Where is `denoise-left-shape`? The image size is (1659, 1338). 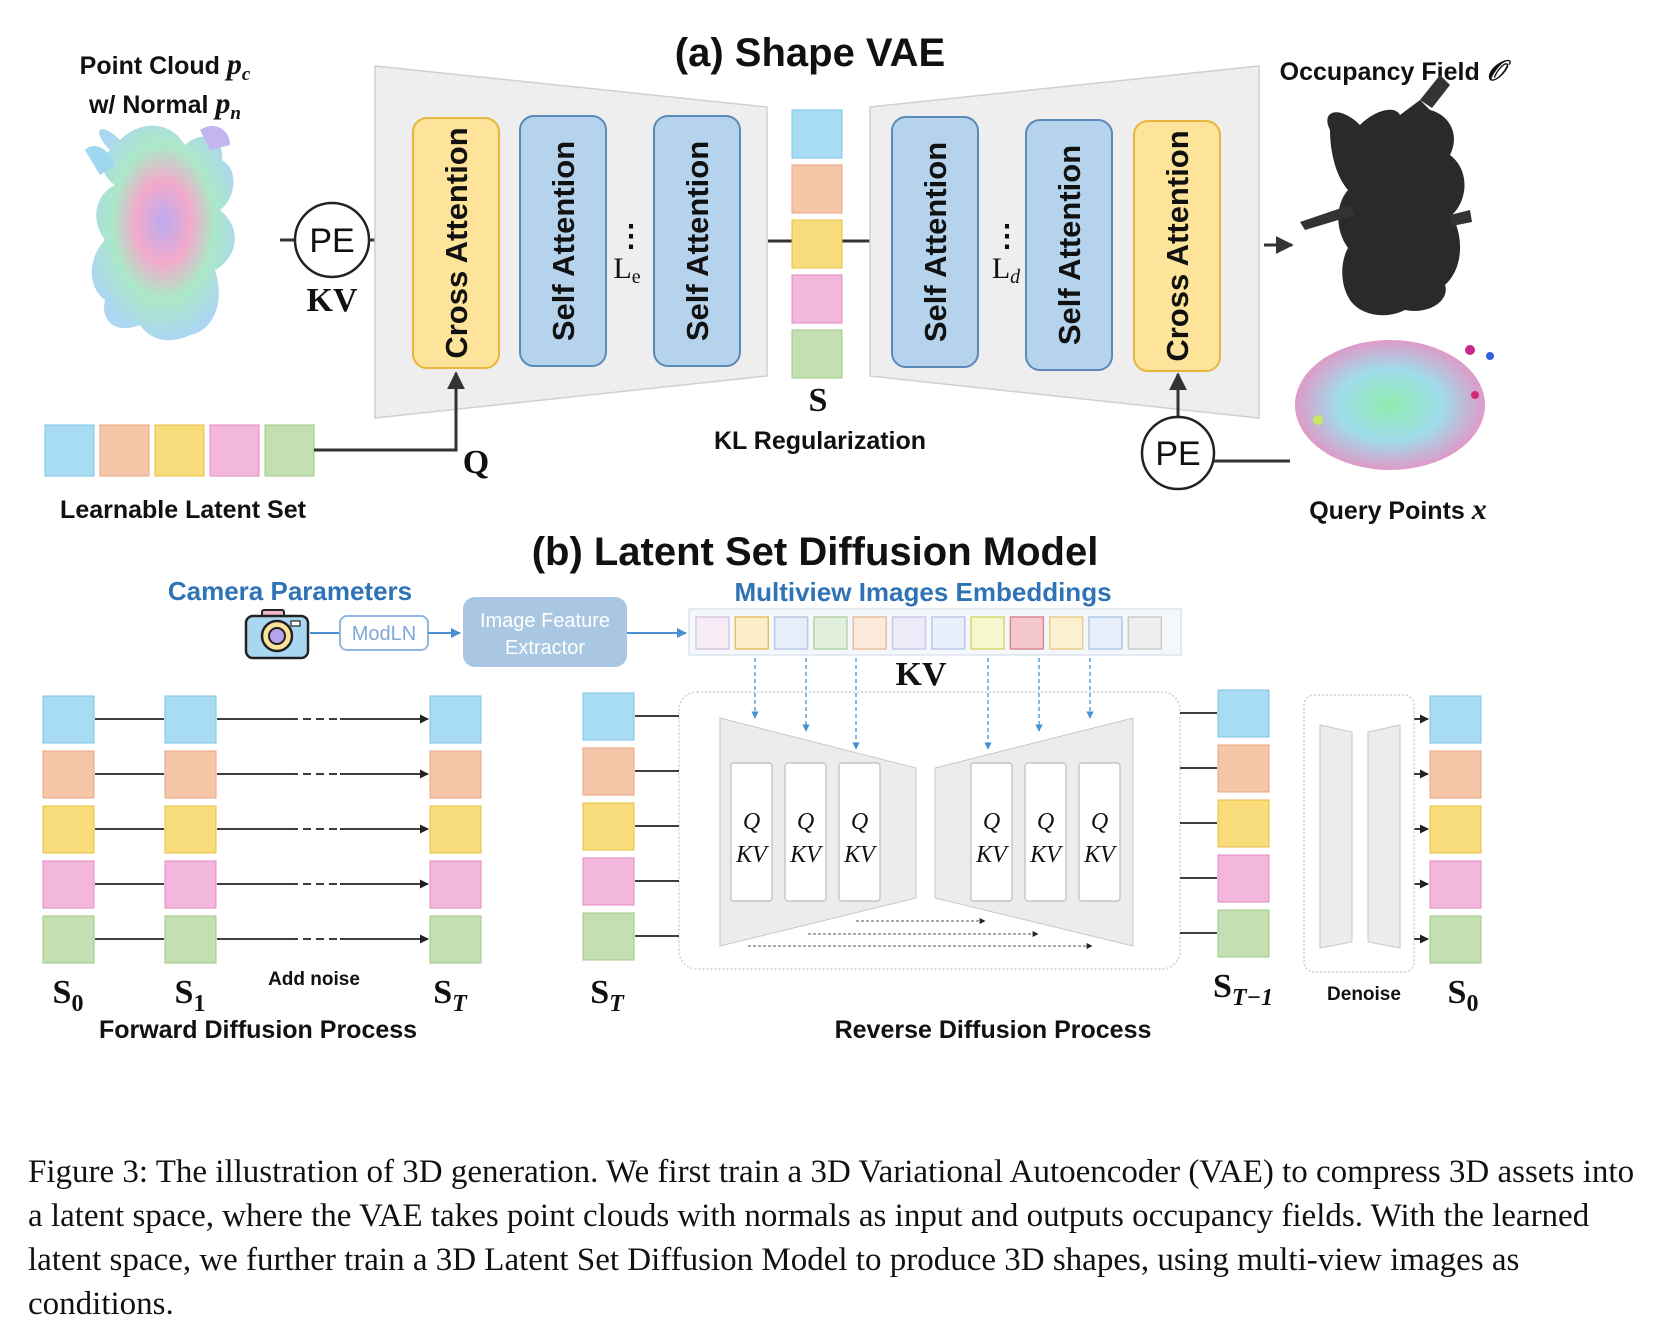
denoise-left-shape is located at coordinates (1336, 836).